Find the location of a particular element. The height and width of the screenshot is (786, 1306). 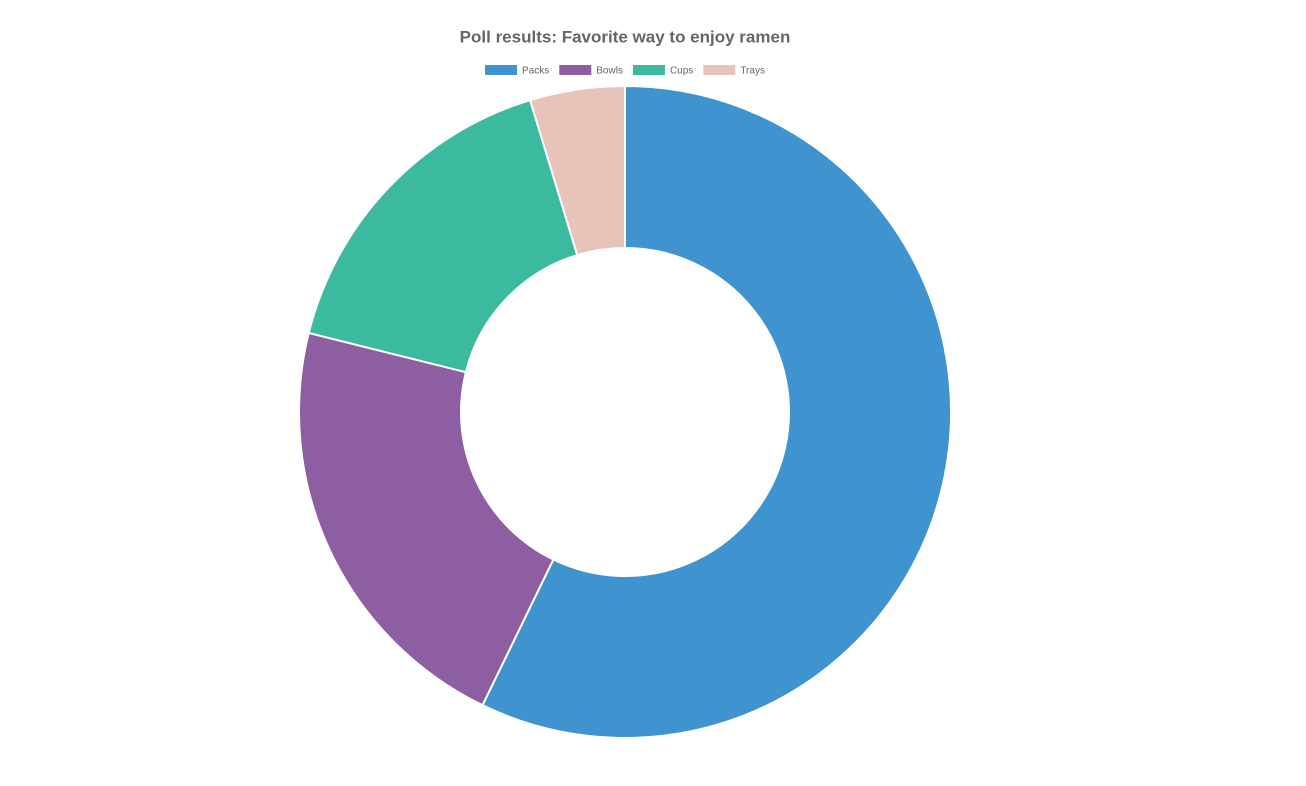

legend-label: Bowls is located at coordinates (609, 71).